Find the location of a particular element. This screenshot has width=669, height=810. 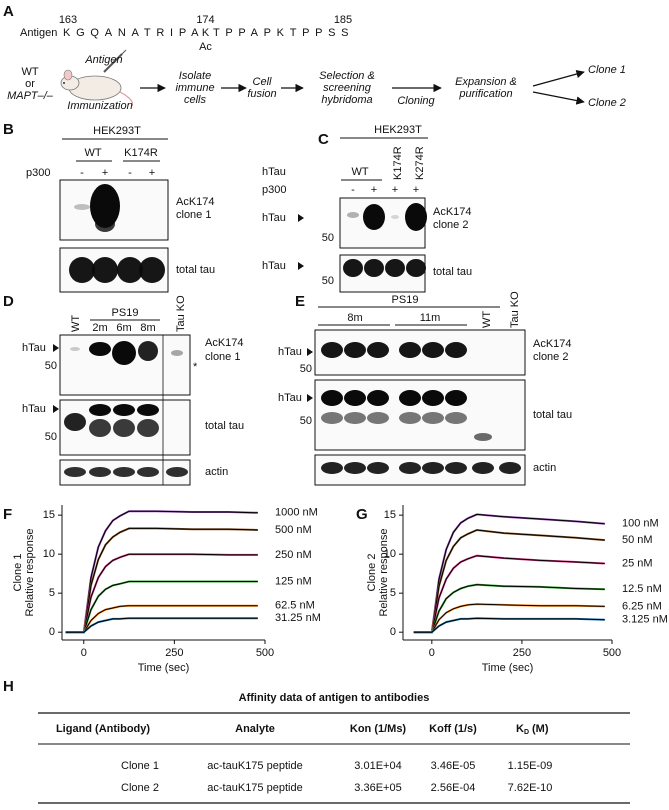

modification: Ac is located at coordinates (205, 47).